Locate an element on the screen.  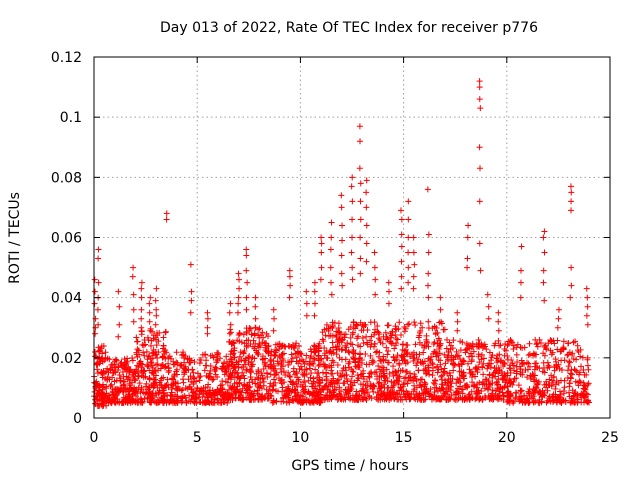
x-tick-label: 10 is located at coordinates (300, 438).